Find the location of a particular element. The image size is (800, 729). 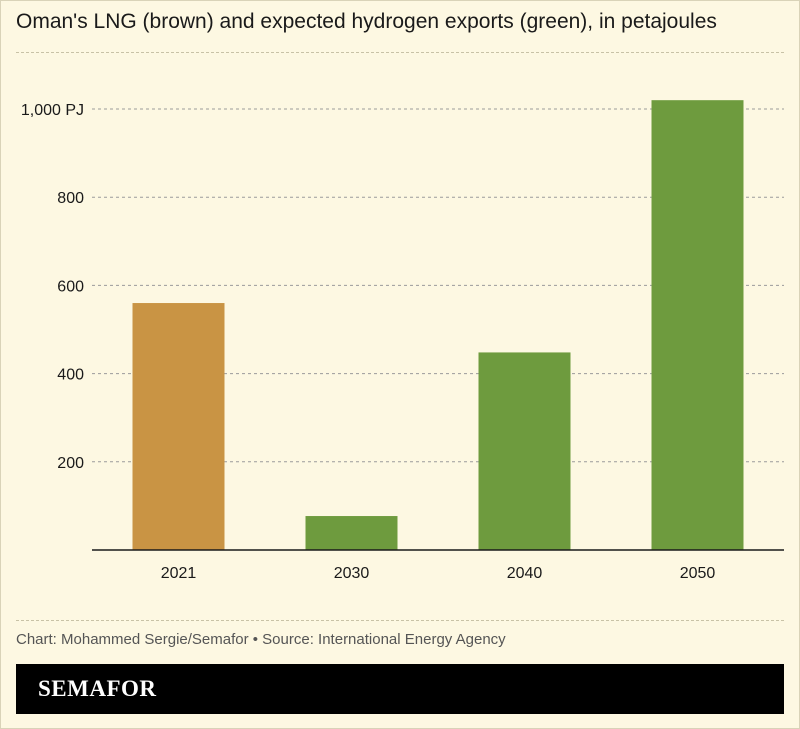

semafor-logo: SEMAFOR is located at coordinates (97, 688).